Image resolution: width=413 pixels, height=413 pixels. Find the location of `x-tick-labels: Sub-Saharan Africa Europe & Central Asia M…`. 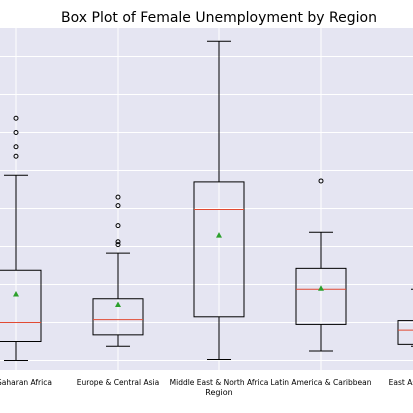

x-tick-labels: Sub-Saharan Africa Europe & Central Asia M… is located at coordinates (206, 382).